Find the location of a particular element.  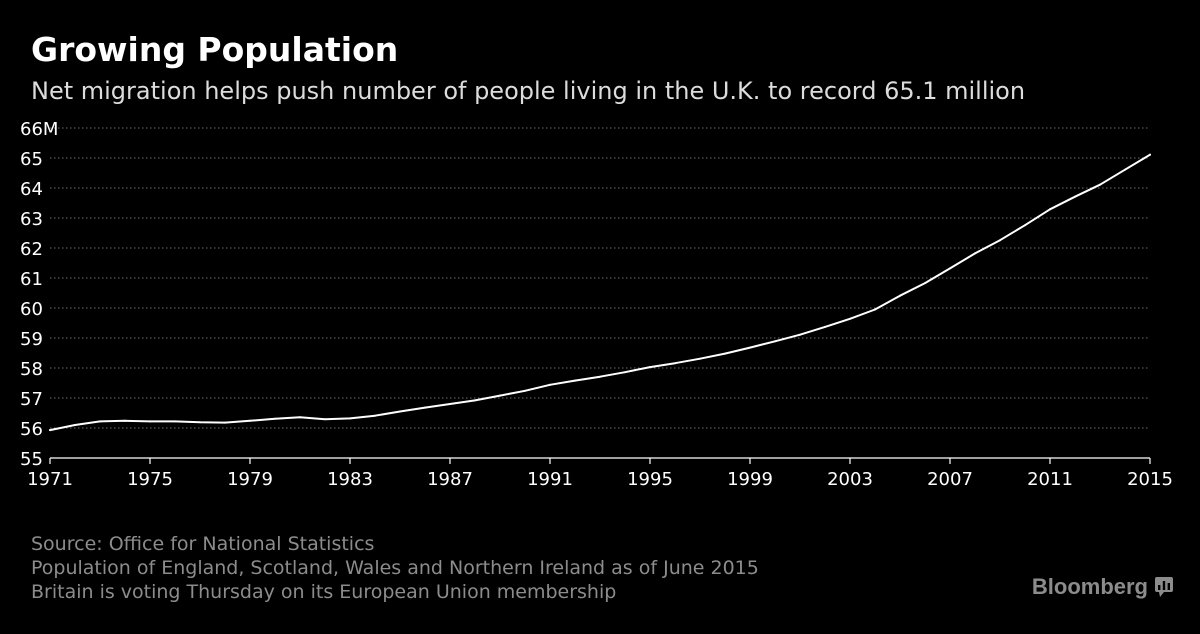

x-tick-label-2007: 2007 is located at coordinates (950, 479).